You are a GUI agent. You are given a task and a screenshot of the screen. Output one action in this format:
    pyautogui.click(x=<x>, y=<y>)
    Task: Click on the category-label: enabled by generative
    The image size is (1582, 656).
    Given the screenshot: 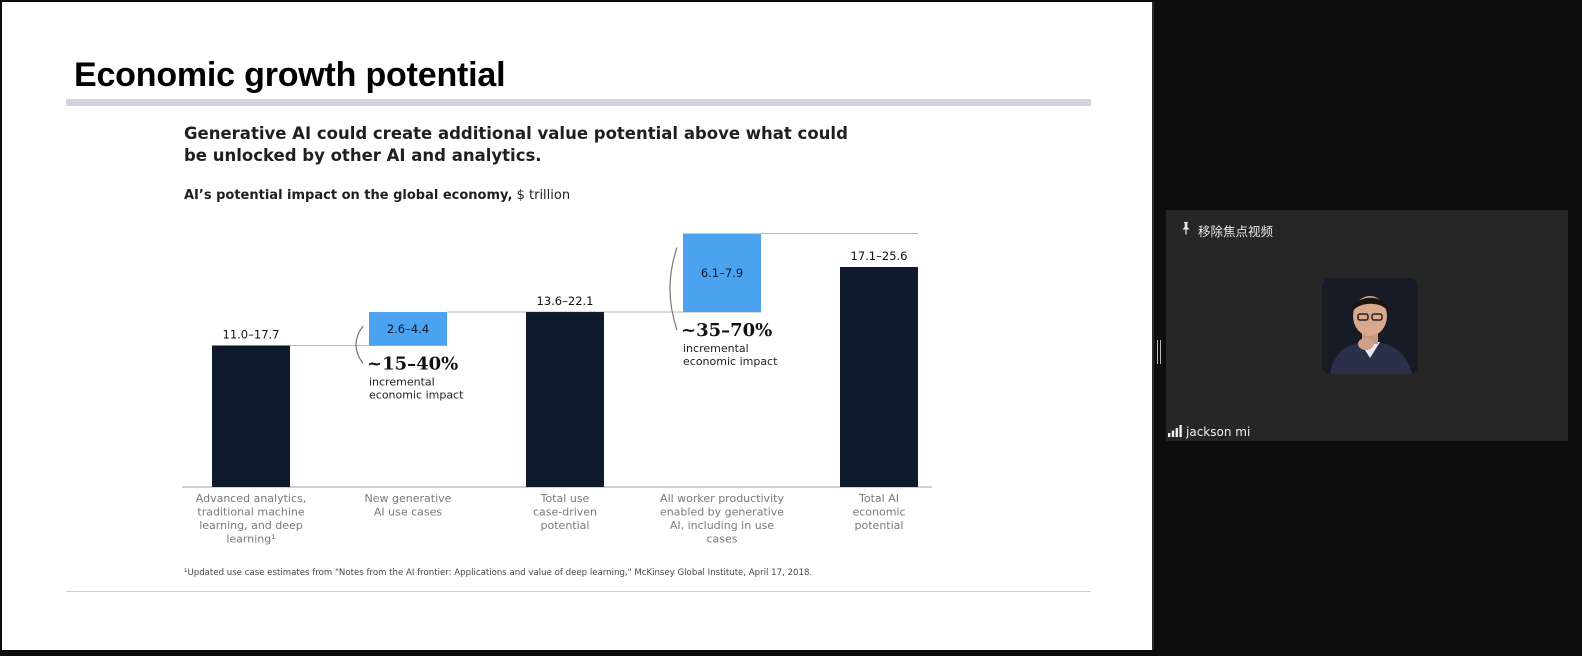 What is the action you would take?
    pyautogui.click(x=722, y=512)
    